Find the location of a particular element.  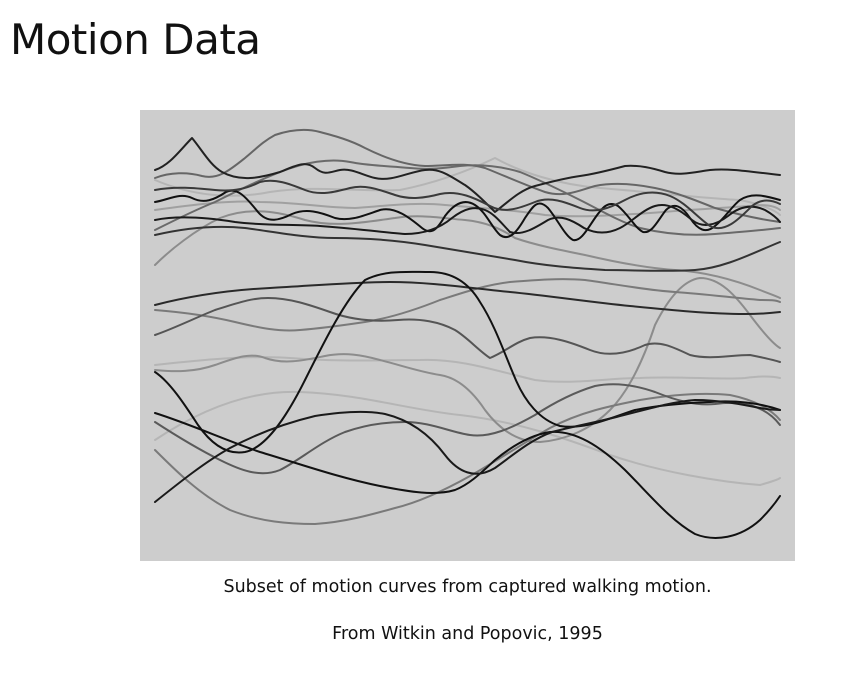

slide-title: Motion Data is located at coordinates (135, 39).